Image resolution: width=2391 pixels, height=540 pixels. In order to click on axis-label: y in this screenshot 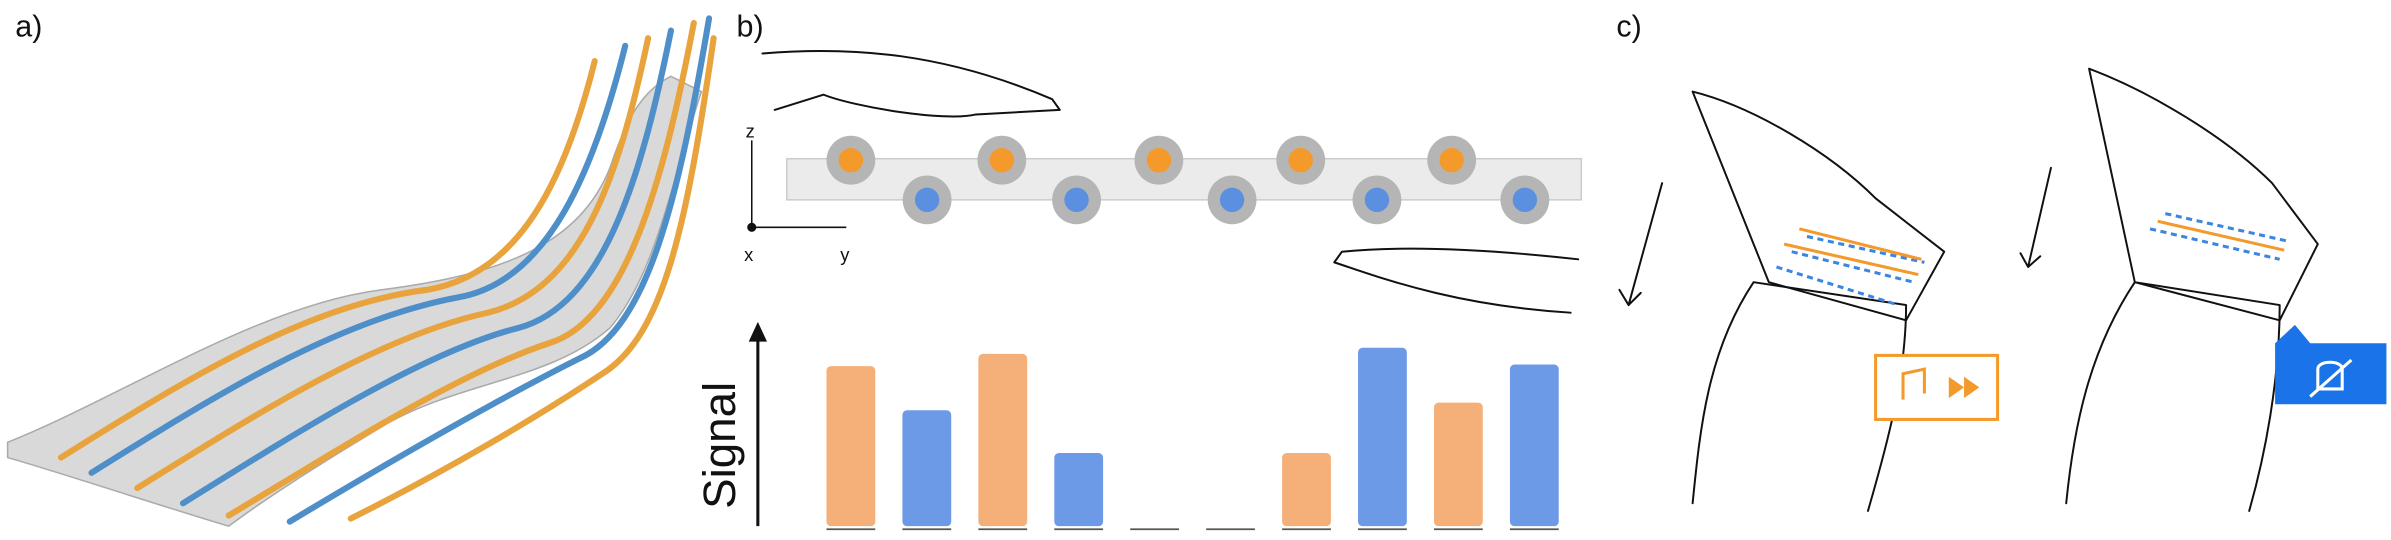, I will do `click(845, 254)`.